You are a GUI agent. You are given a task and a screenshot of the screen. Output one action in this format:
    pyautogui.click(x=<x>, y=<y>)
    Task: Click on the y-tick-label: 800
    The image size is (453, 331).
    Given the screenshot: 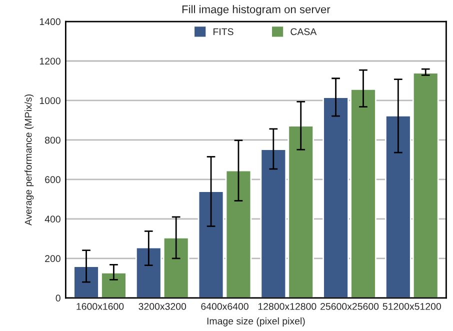 What is the action you would take?
    pyautogui.click(x=52, y=140)
    